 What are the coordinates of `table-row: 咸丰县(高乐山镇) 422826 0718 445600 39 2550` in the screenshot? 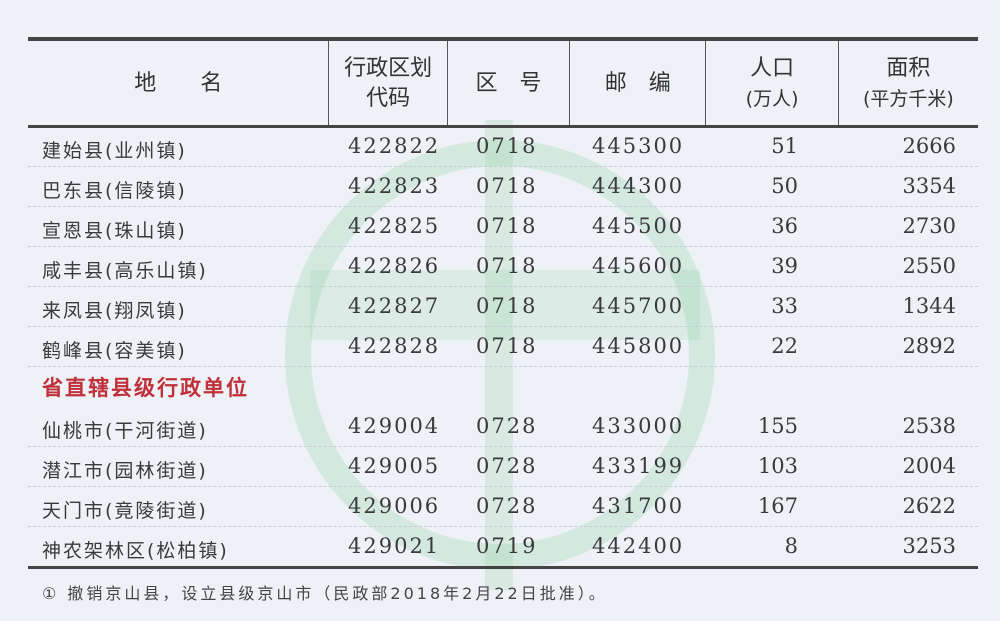 It's located at (503, 266).